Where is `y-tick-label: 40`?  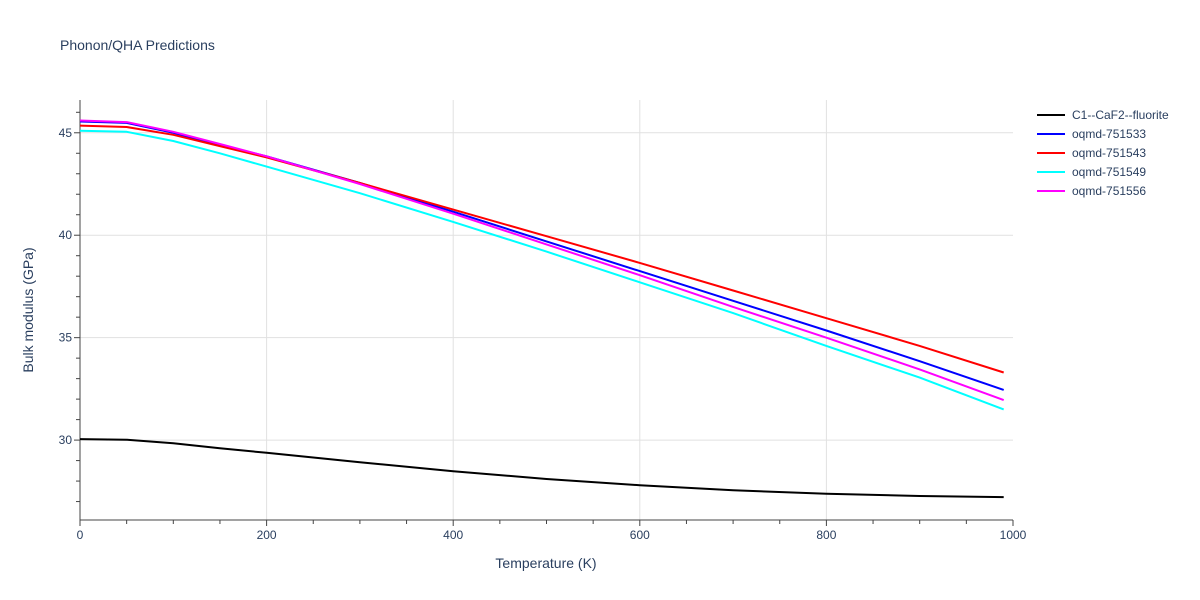
y-tick-label: 40 is located at coordinates (66, 235).